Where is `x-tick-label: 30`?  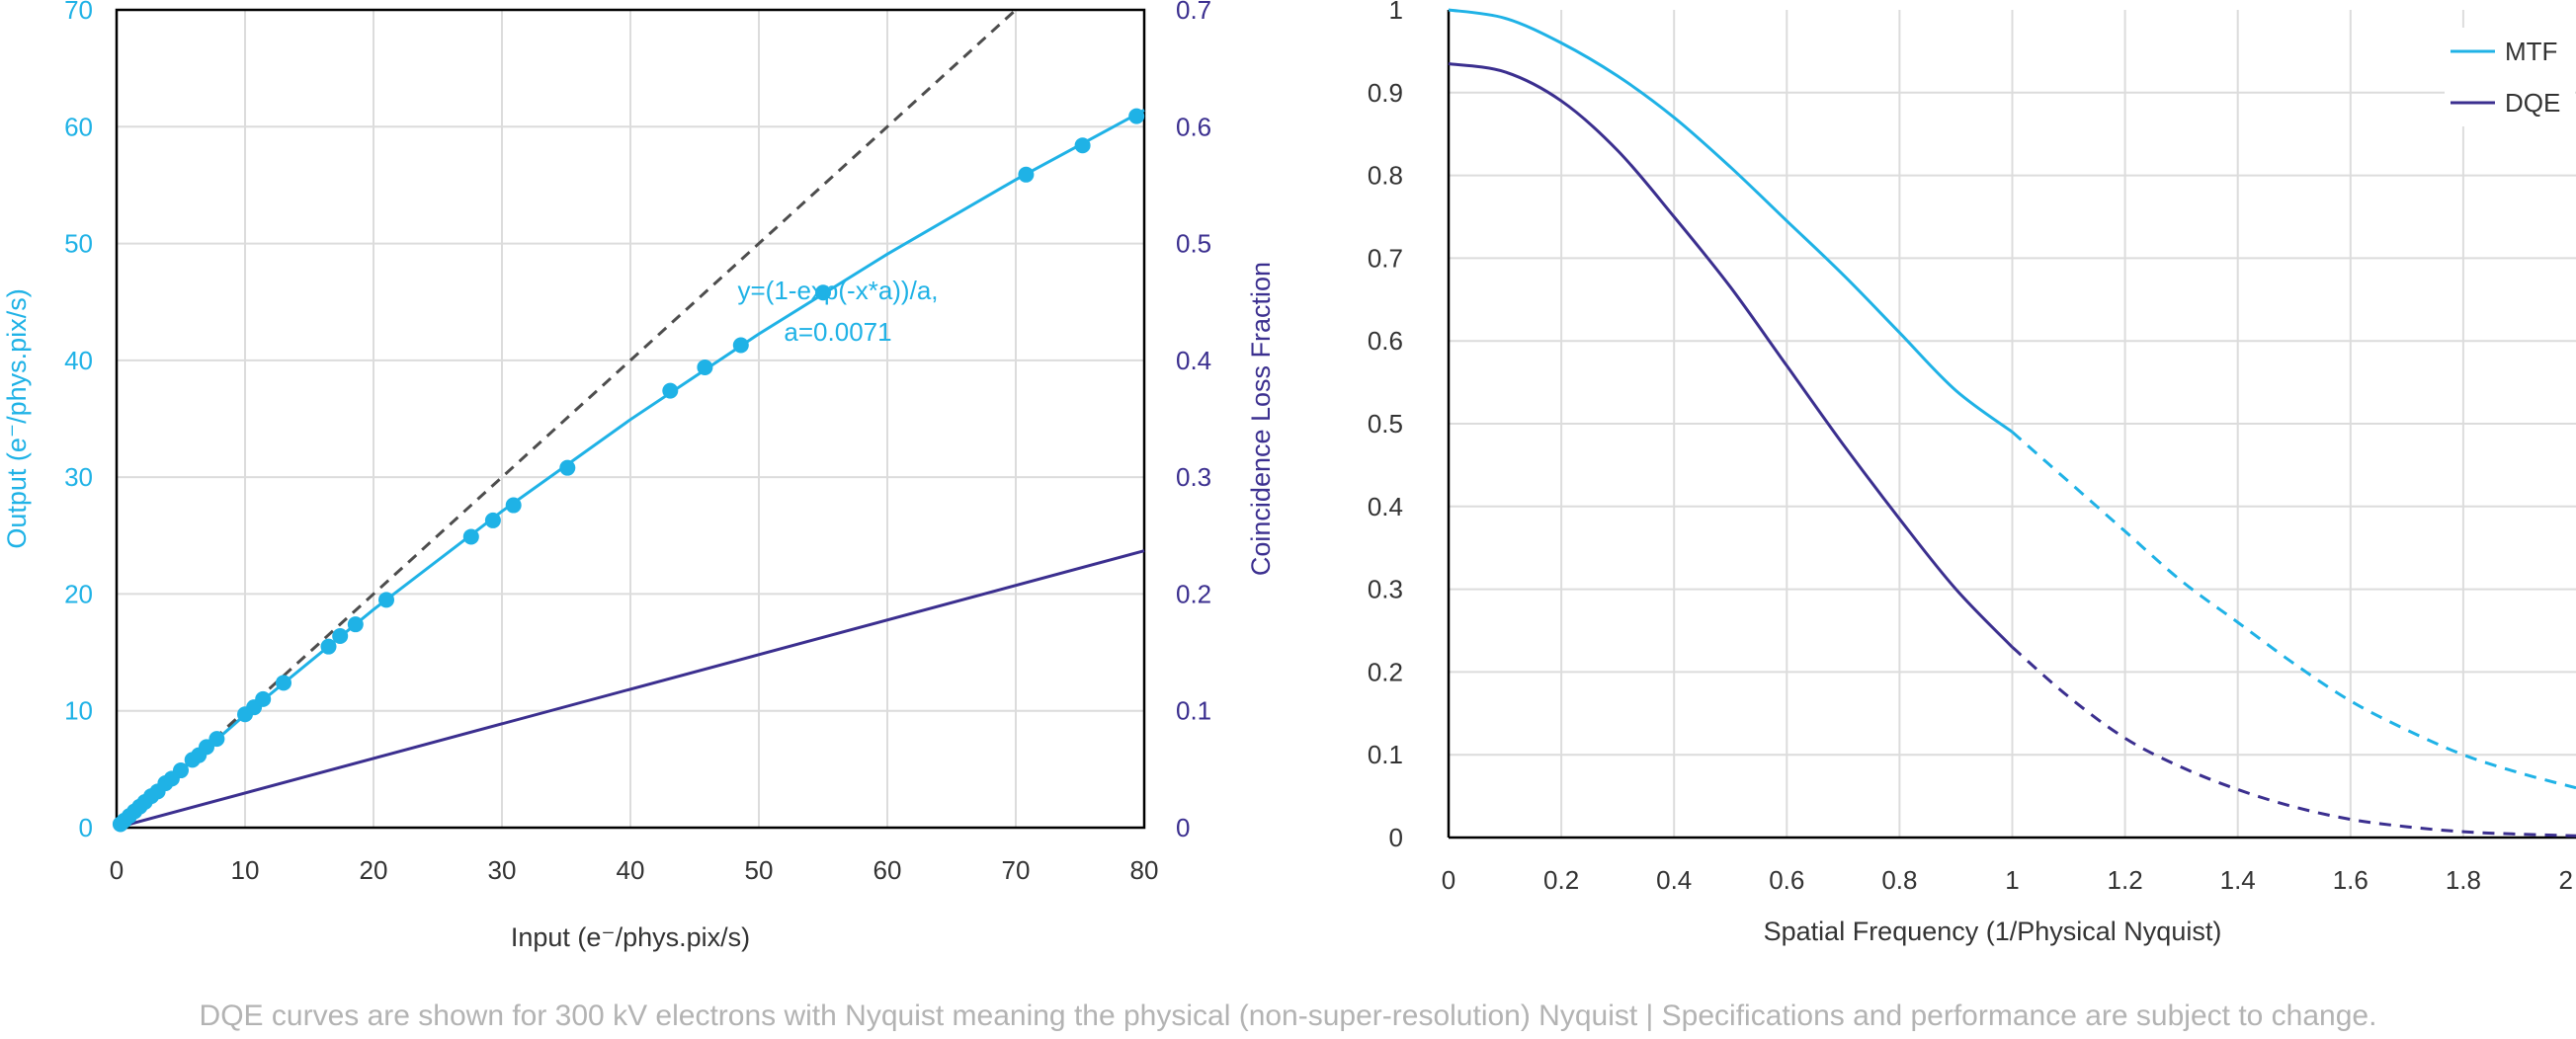 x-tick-label: 30 is located at coordinates (502, 870).